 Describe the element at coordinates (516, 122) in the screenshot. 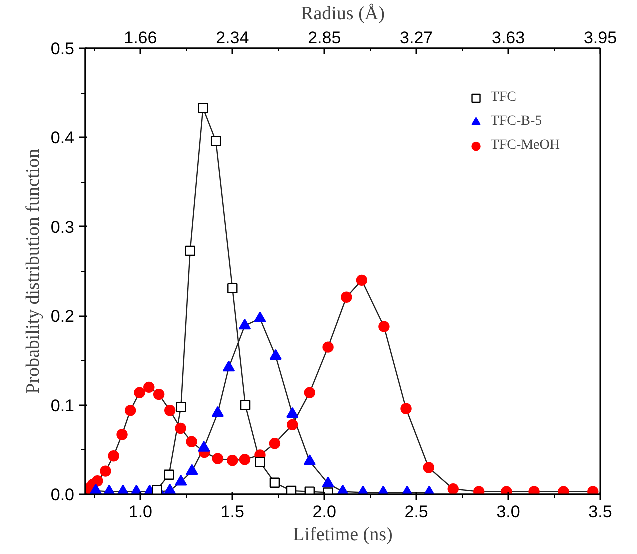

I see `legend-label: TFC-B-5` at that location.